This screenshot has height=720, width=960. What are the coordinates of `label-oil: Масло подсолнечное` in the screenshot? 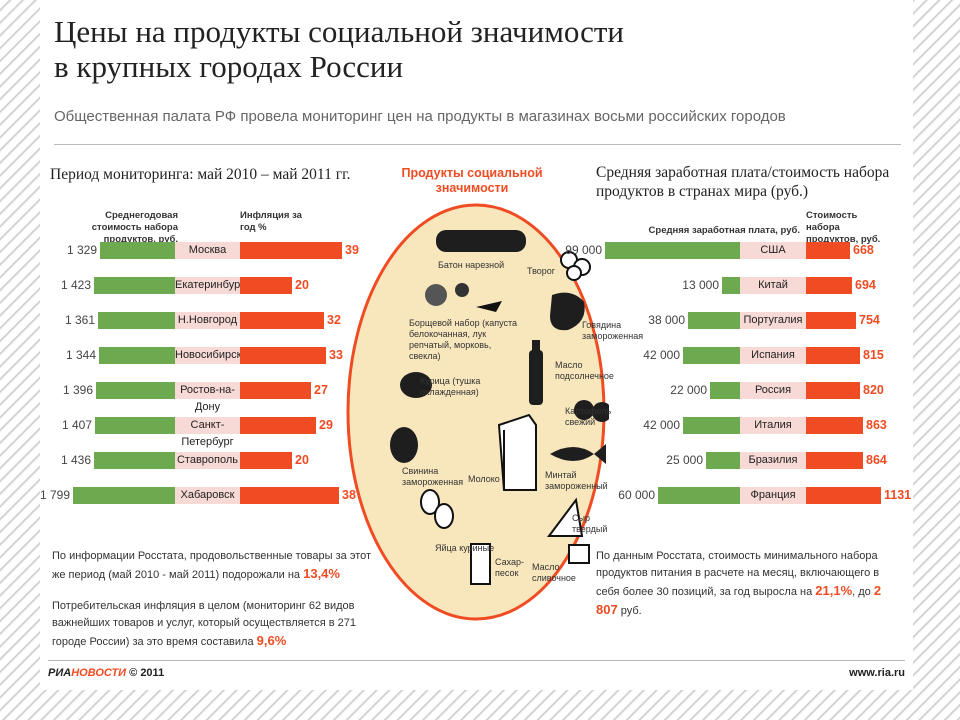 It's located at (584, 370).